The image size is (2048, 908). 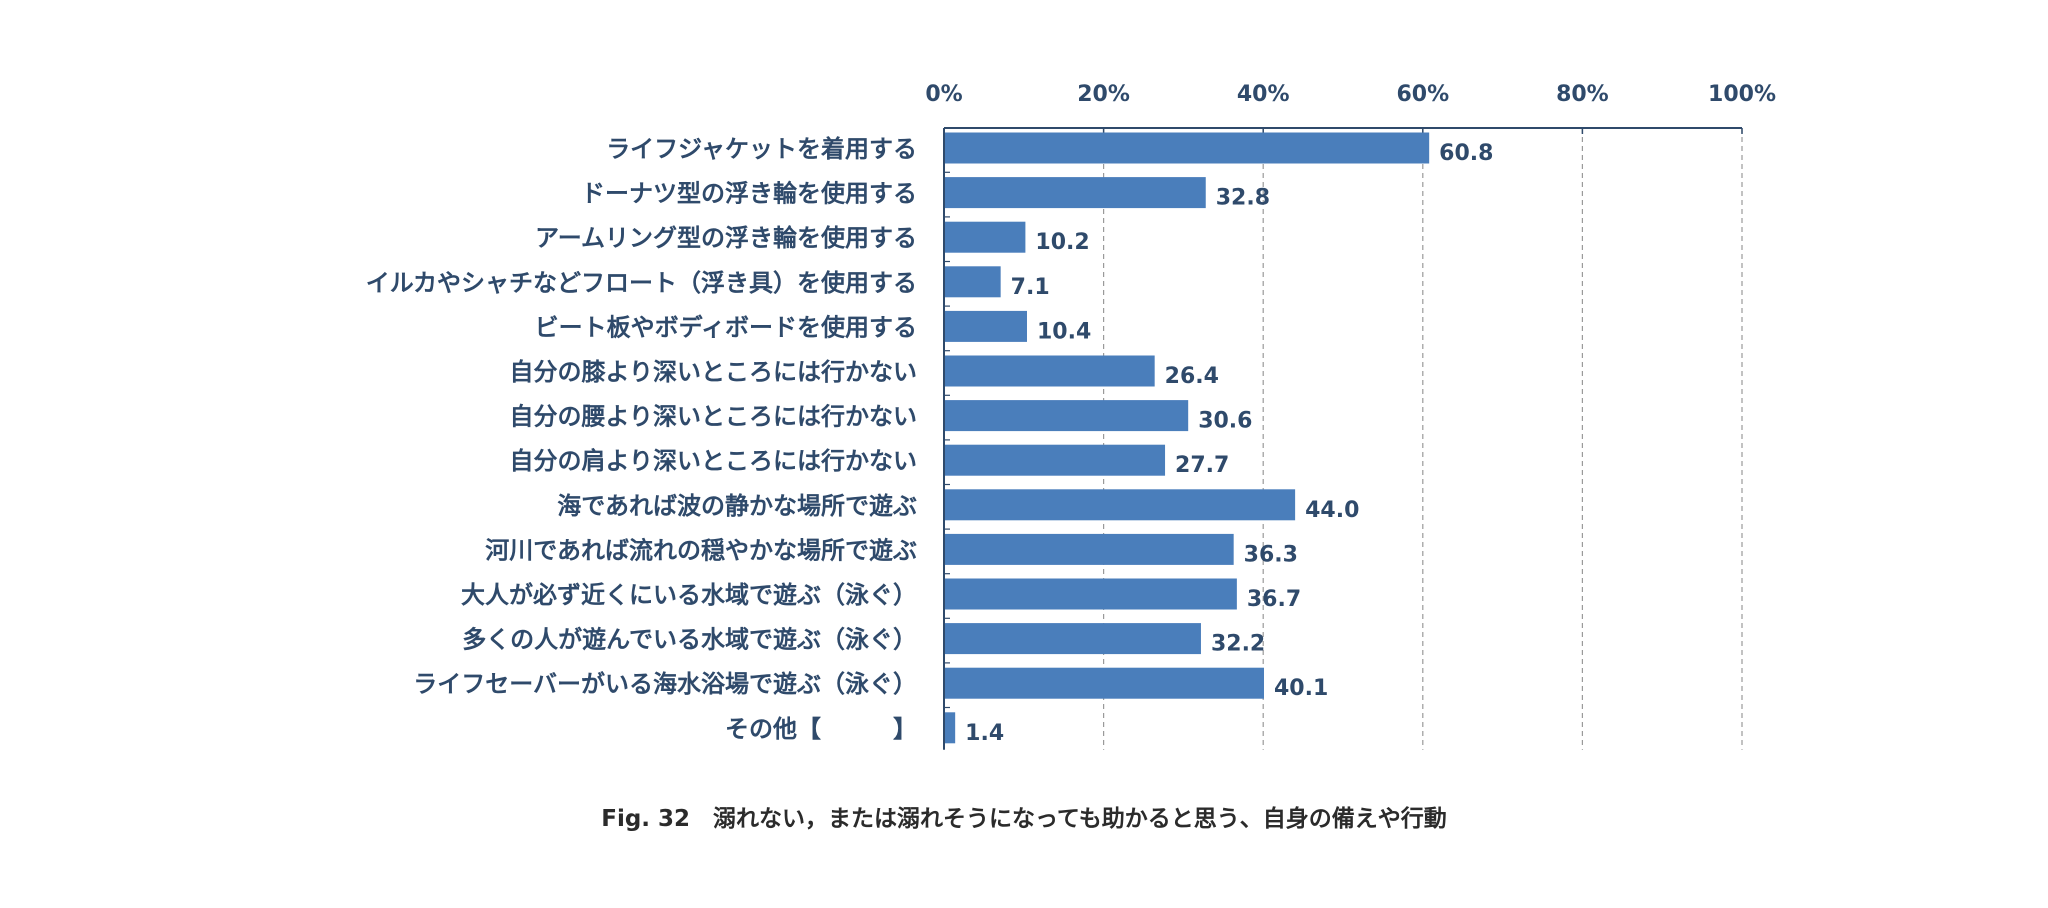 What do you see at coordinates (713, 461) in the screenshot?
I see `category-label: 自分の肩より深いところには行かない` at bounding box center [713, 461].